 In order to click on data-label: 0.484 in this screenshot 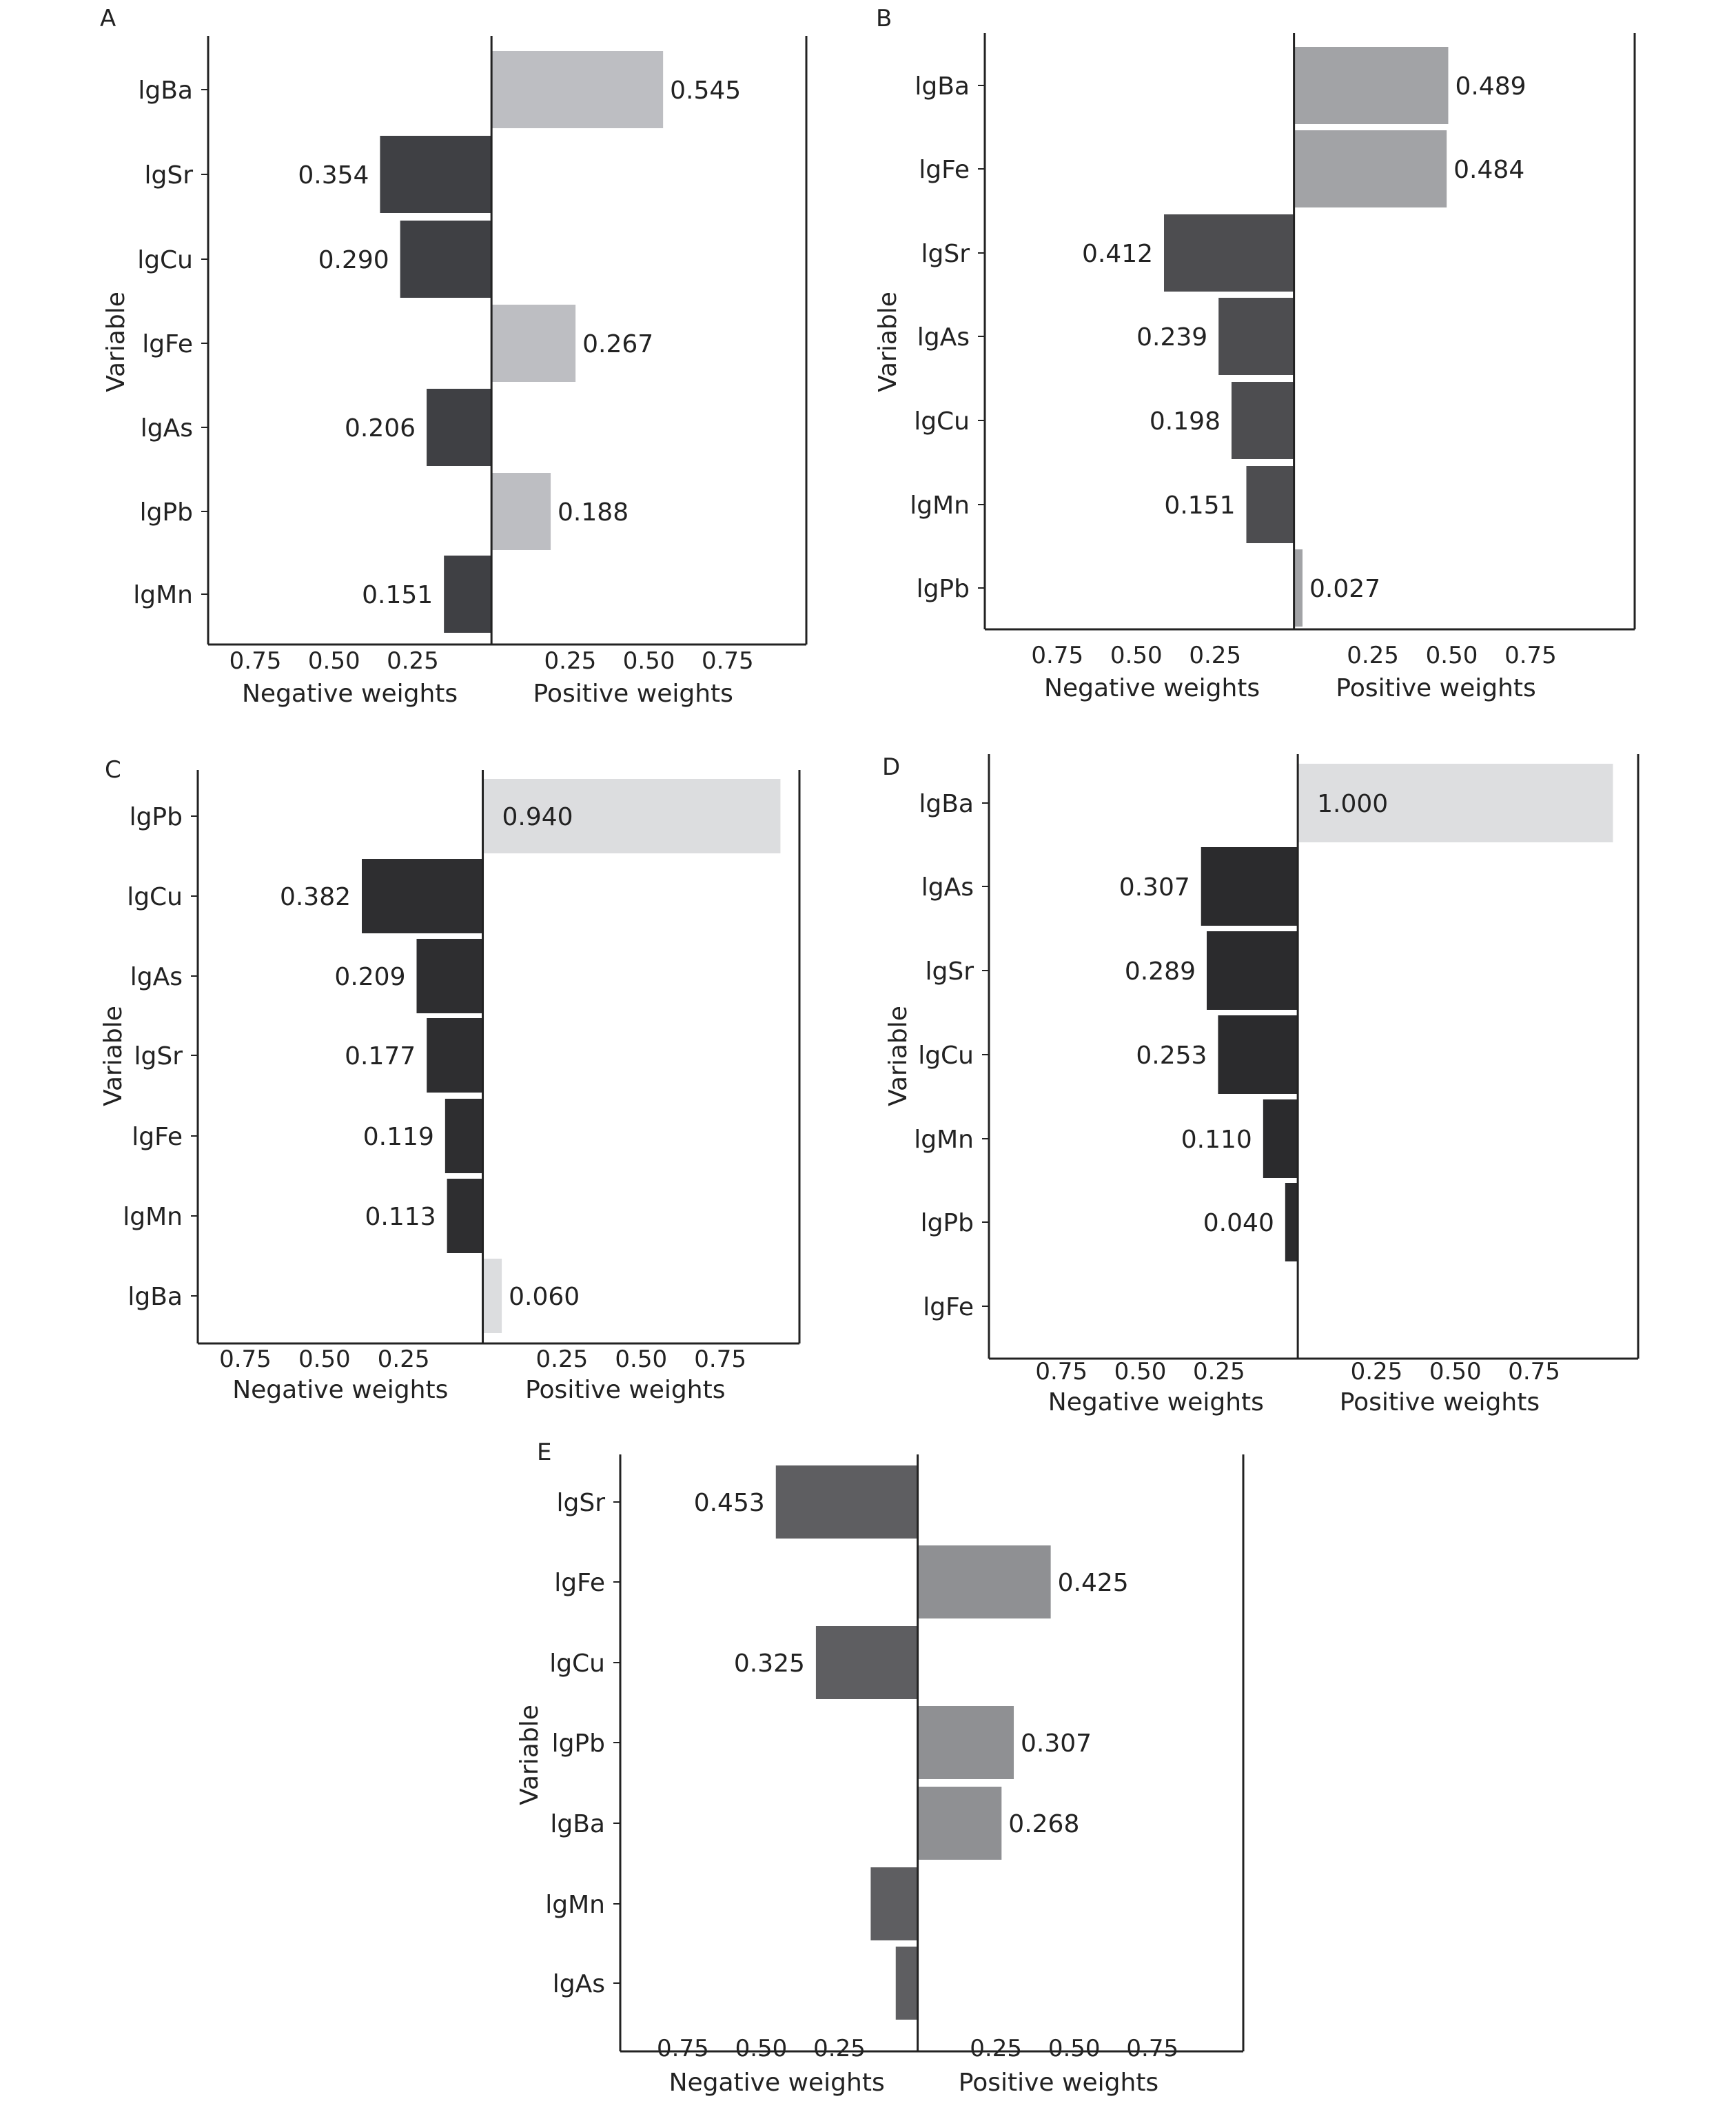, I will do `click(1489, 170)`.